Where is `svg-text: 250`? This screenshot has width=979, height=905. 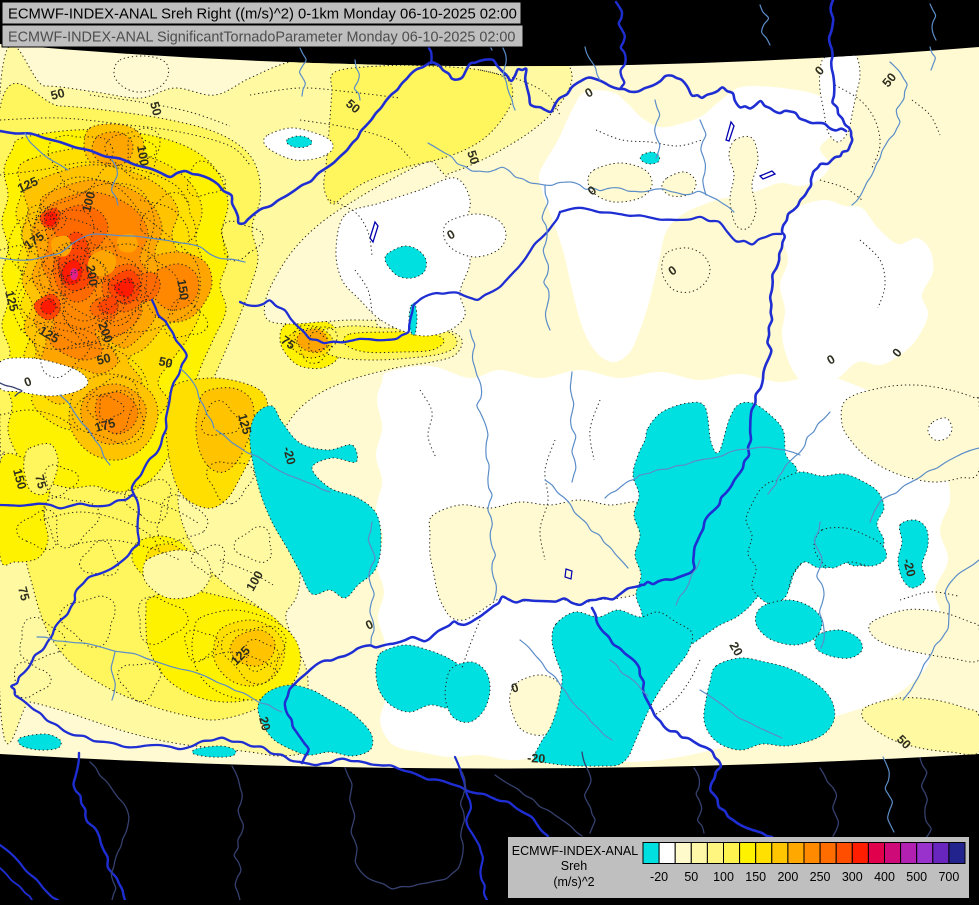
svg-text: 250 is located at coordinates (820, 877).